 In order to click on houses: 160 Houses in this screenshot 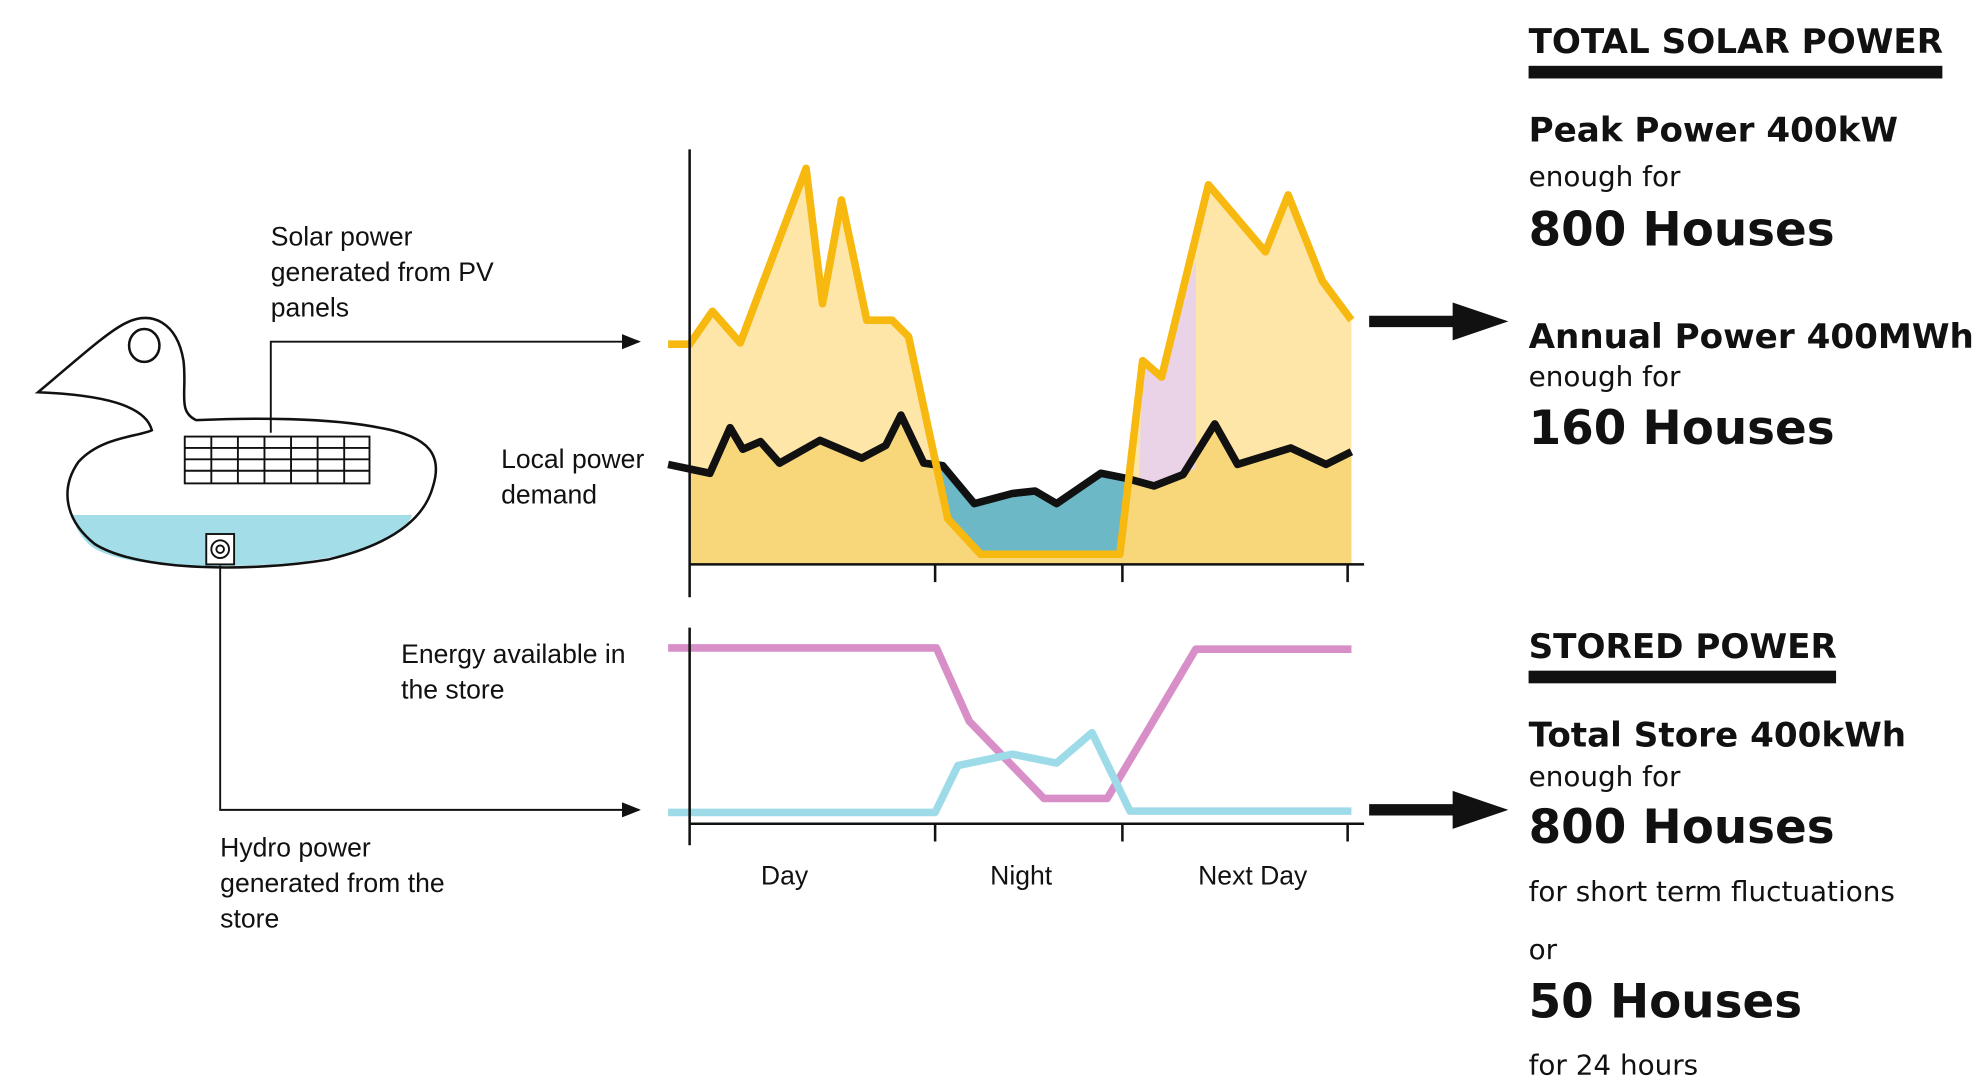, I will do `click(1682, 429)`.